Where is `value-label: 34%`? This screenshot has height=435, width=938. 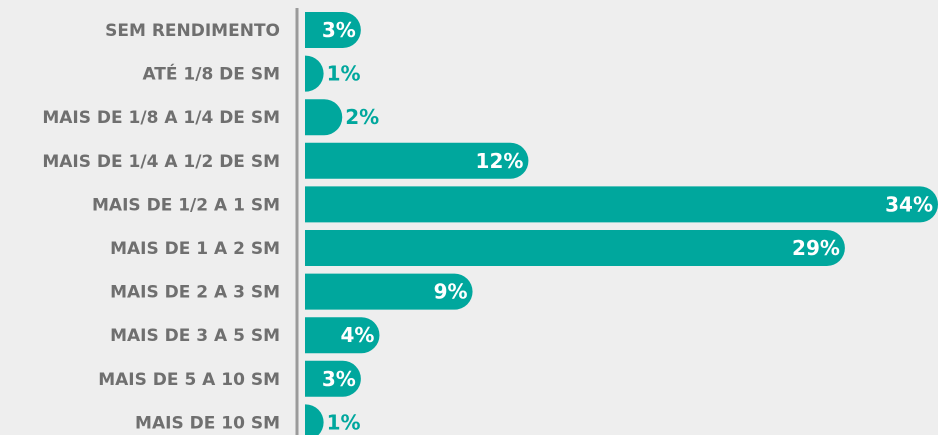 value-label: 34% is located at coordinates (909, 204).